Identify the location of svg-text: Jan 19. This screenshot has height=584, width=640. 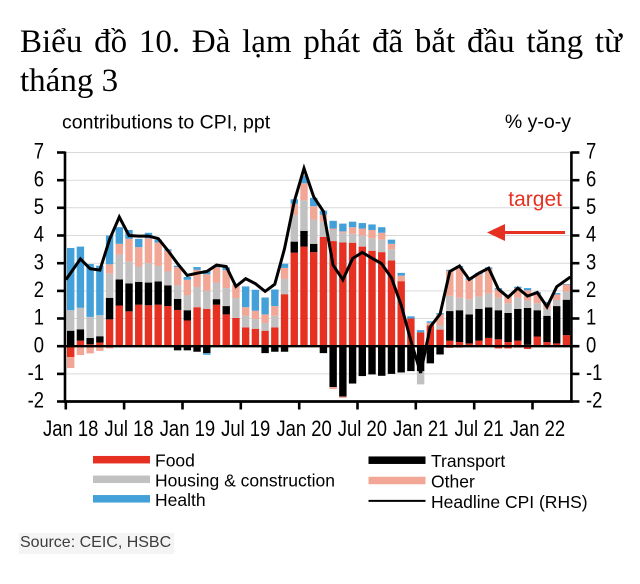
(187, 428).